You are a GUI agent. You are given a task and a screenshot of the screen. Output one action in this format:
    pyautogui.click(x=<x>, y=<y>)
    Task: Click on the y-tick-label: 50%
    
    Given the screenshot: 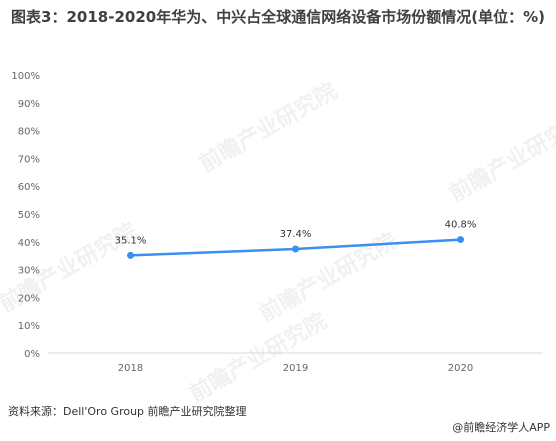 What is the action you would take?
    pyautogui.click(x=29, y=215)
    